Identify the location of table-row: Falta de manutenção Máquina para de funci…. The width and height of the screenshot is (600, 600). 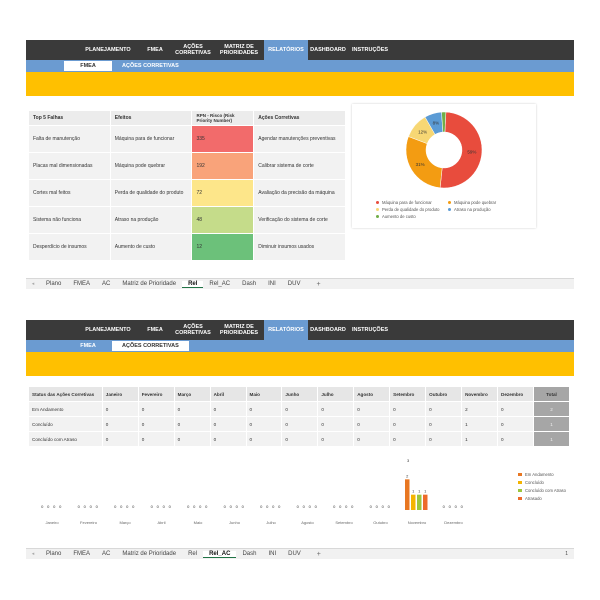
(187, 139).